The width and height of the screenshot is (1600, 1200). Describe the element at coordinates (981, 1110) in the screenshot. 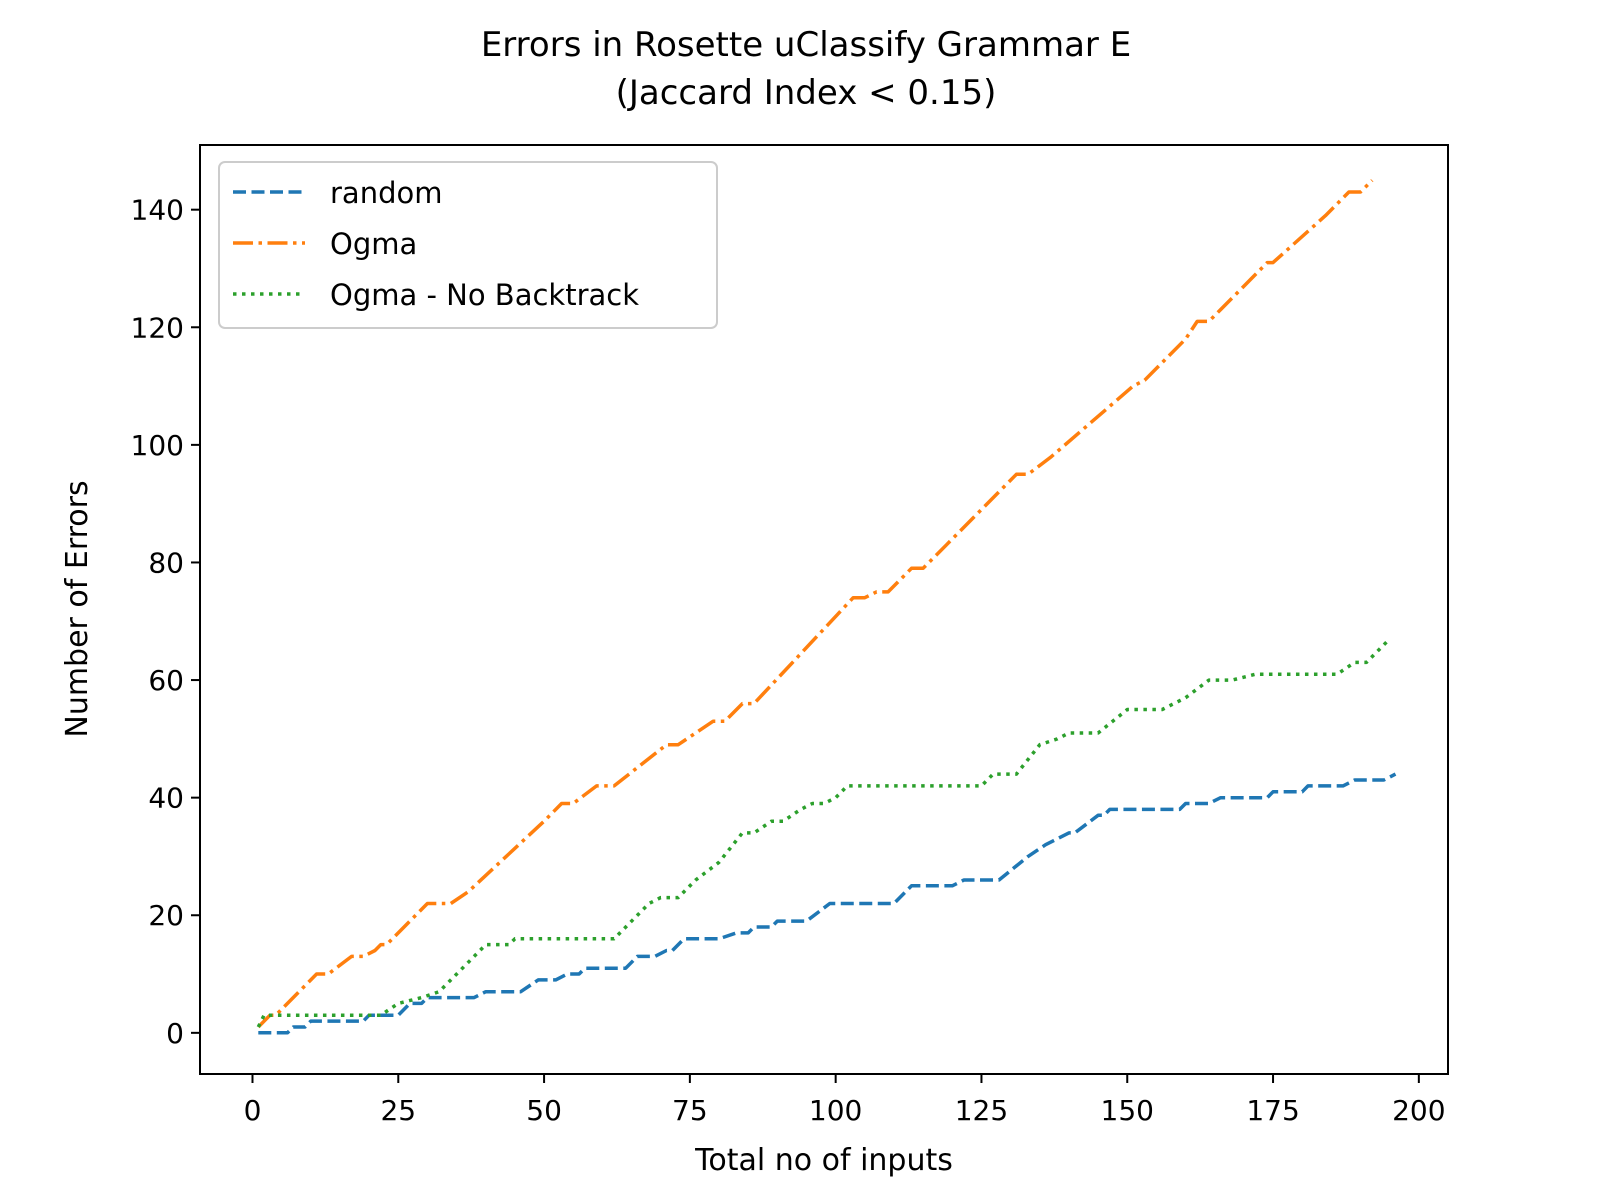

I see `x-tick-label: 125` at that location.